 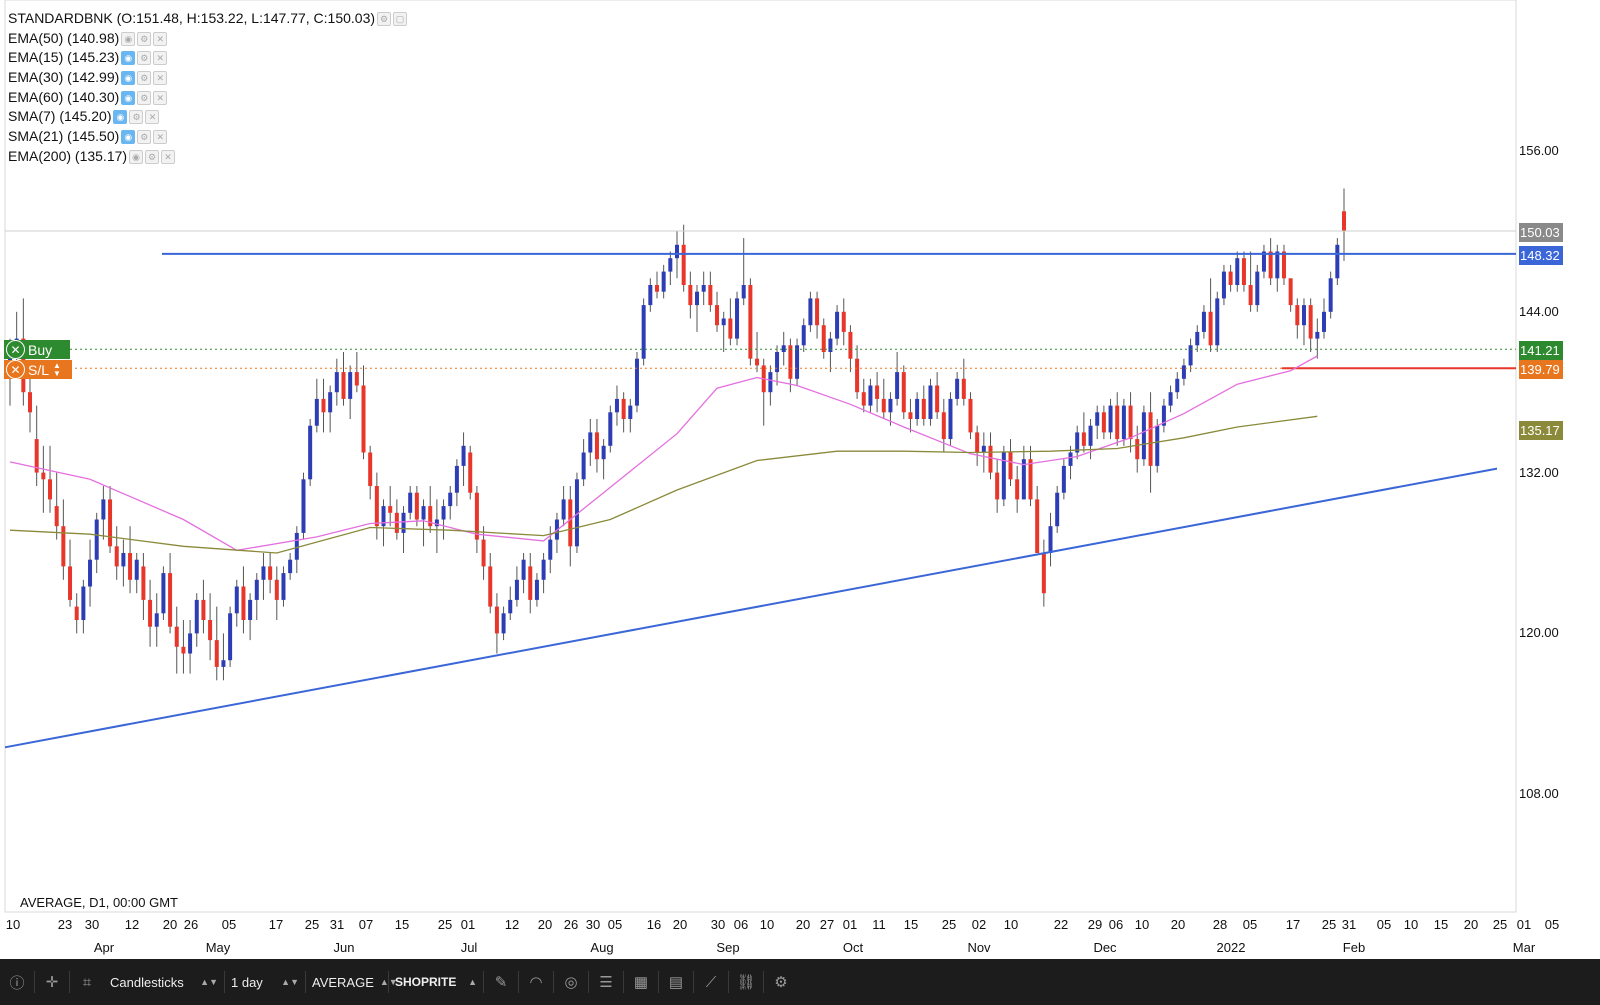 I want to click on x-day-label: 07, so click(x=366, y=924).